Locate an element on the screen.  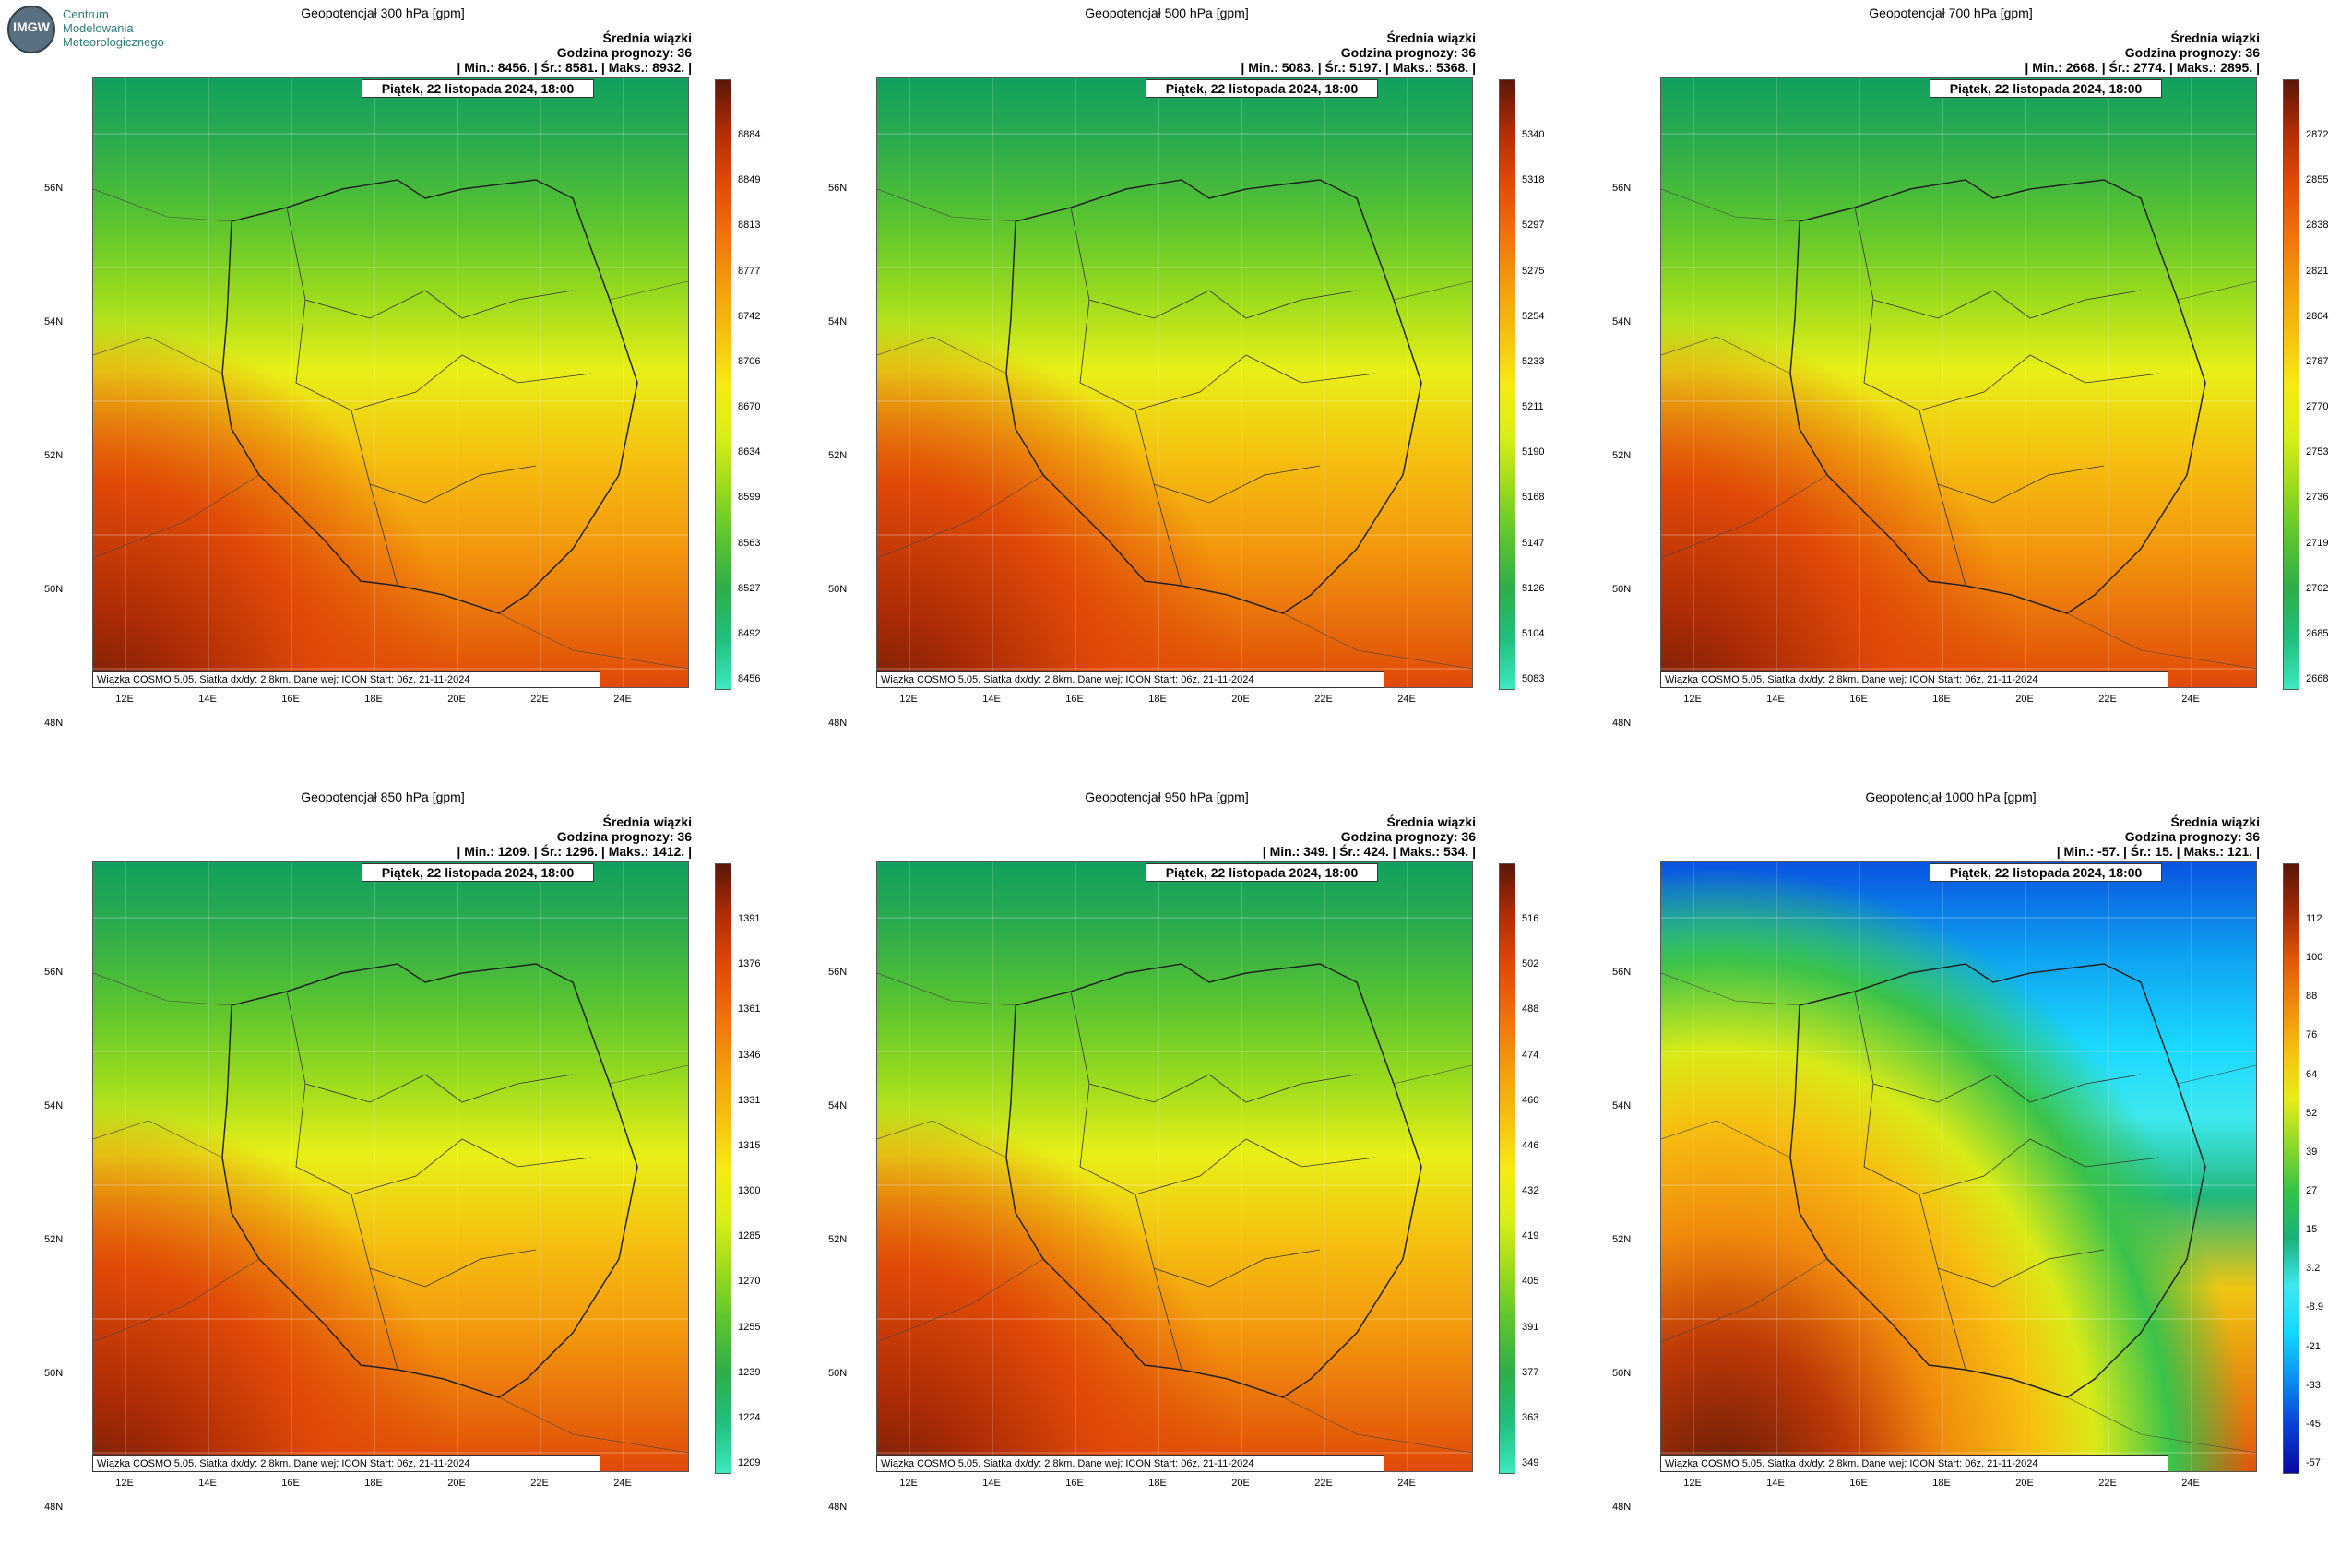
colorbar-tick: 2736 is located at coordinates (2317, 498).